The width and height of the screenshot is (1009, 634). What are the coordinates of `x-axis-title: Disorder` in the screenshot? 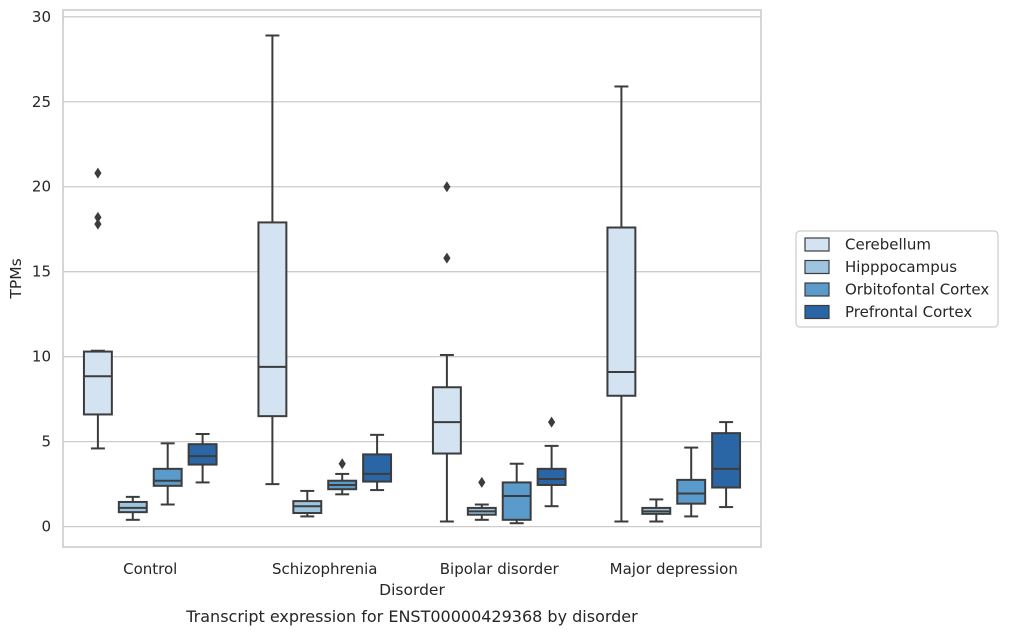 It's located at (412, 590).